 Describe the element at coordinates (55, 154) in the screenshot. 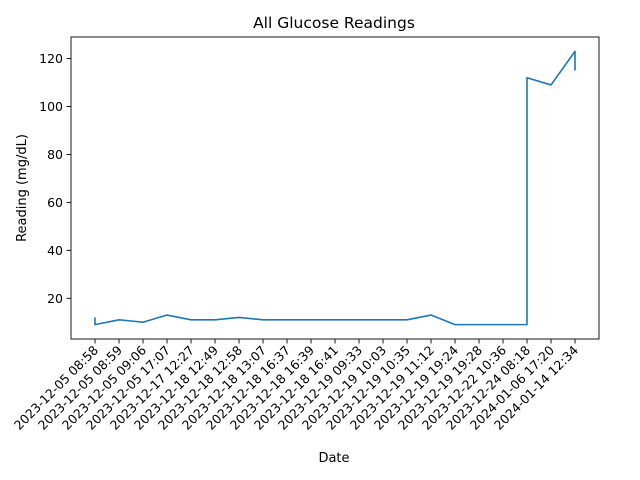

I see `y-tick-label: 80` at that location.